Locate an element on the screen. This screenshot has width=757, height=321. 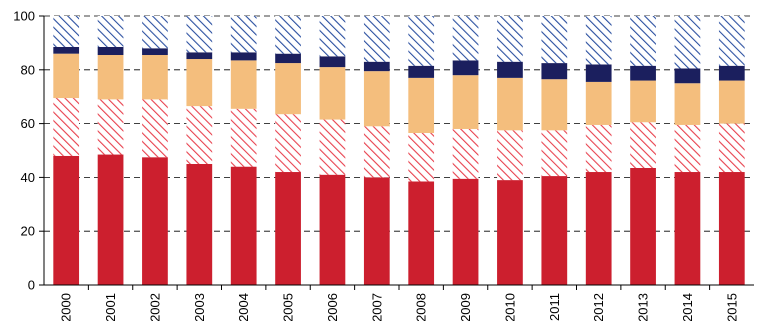
x-tick-label: 2015 is located at coordinates (731, 307).